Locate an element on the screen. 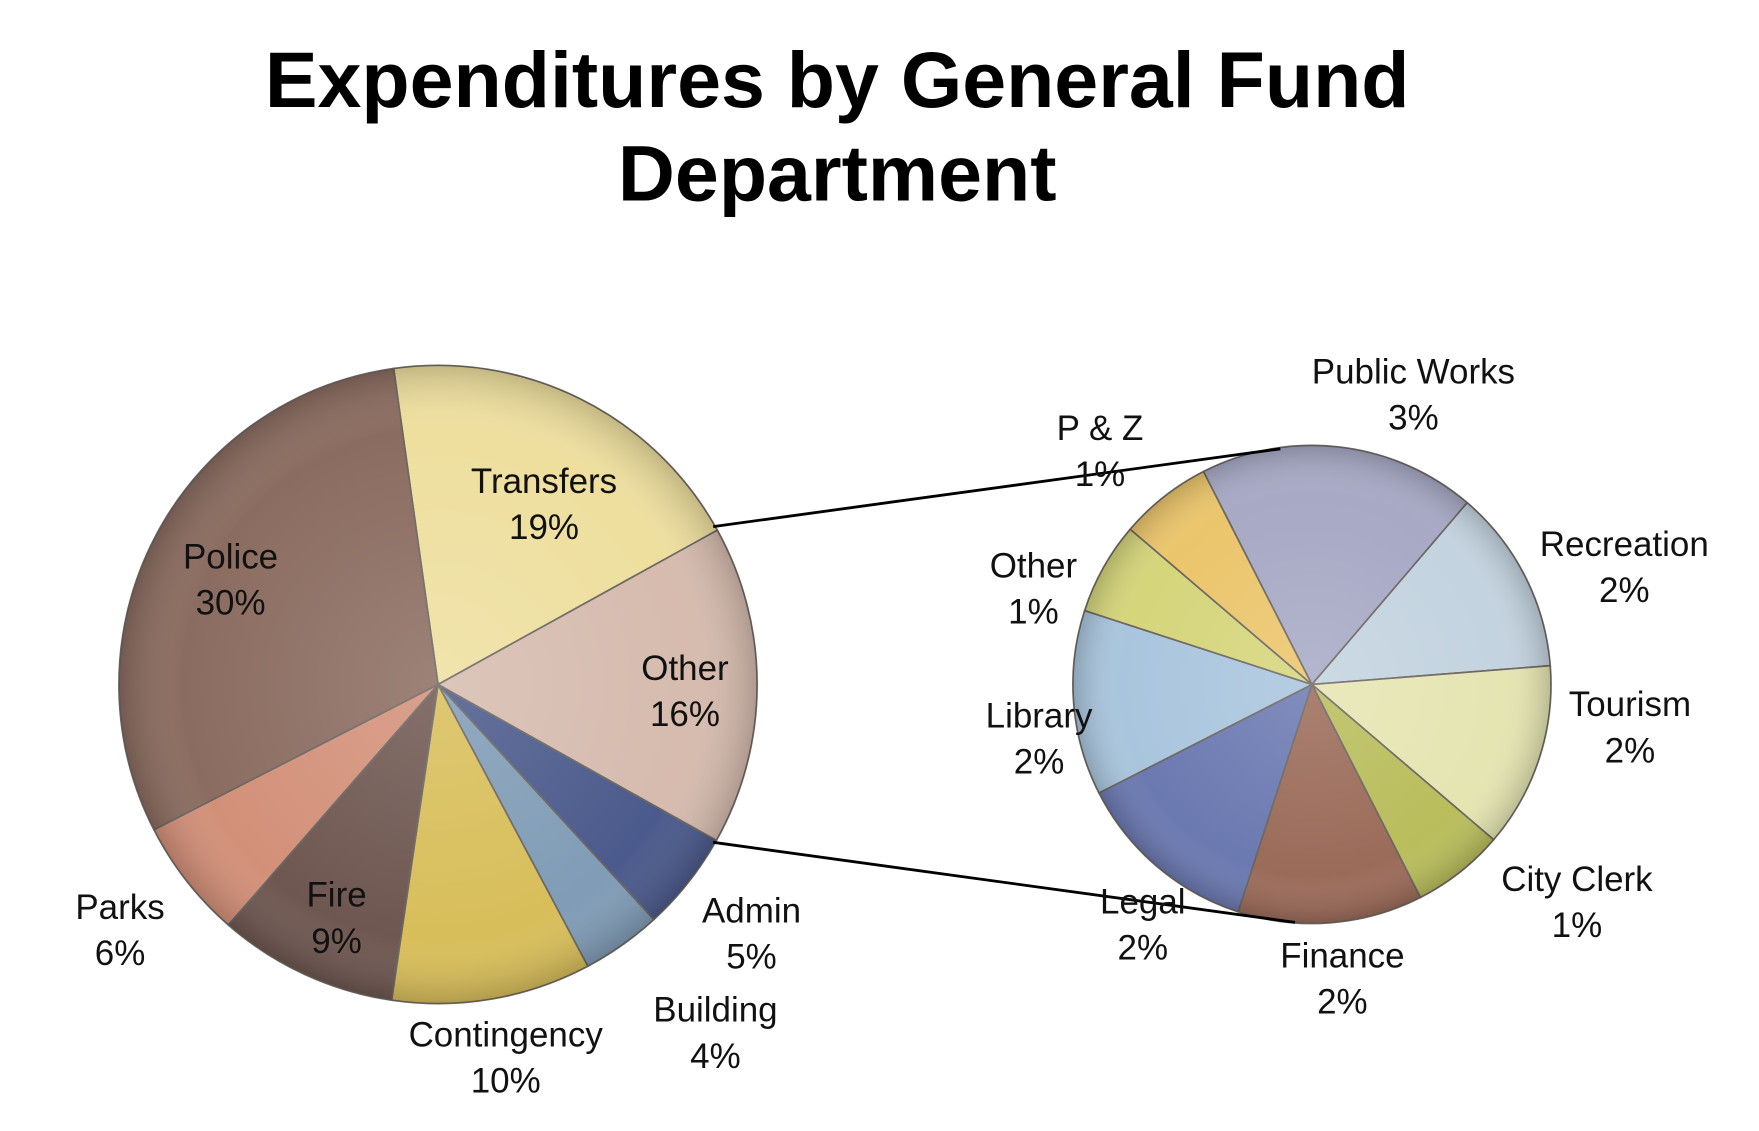 This screenshot has width=1759, height=1131. label-category: Legal is located at coordinates (1142, 901).